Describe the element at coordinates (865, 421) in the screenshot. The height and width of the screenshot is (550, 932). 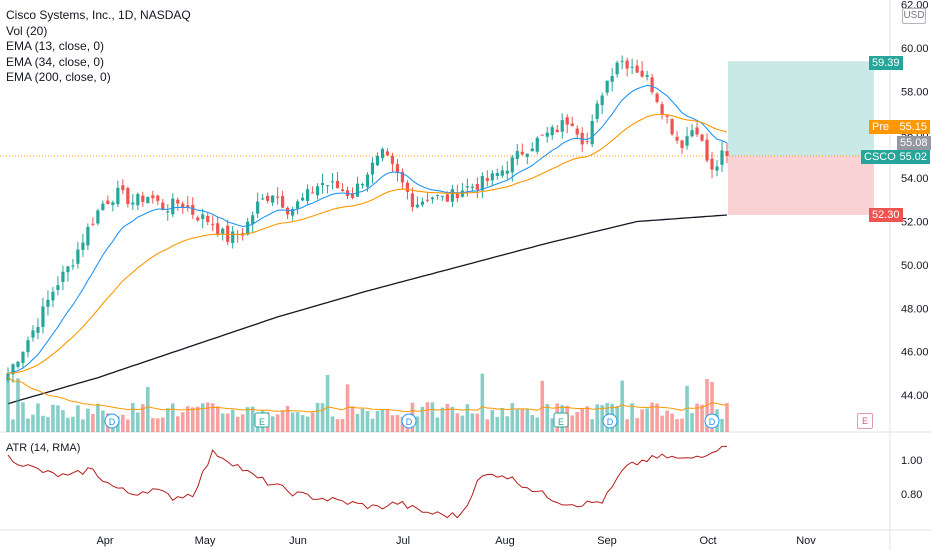
I see `earnings-future-marker: E` at that location.